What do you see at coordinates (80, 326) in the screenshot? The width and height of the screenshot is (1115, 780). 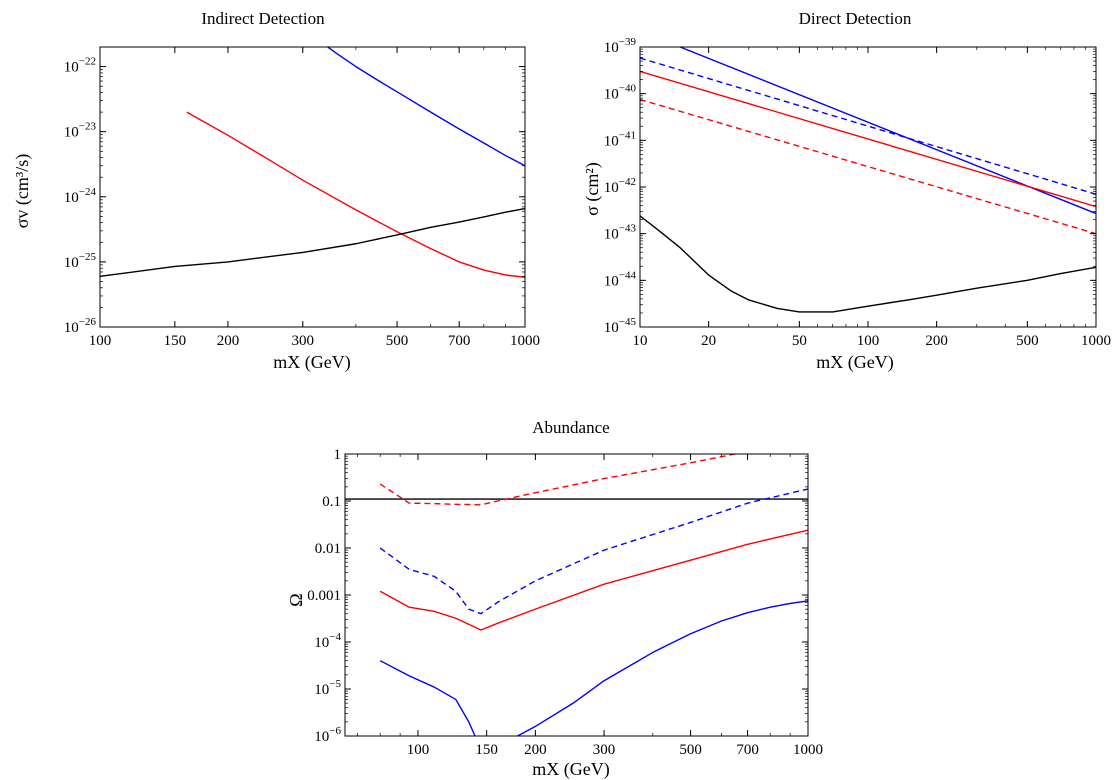 I see `y-tick-label: 10⁻²⁶` at bounding box center [80, 326].